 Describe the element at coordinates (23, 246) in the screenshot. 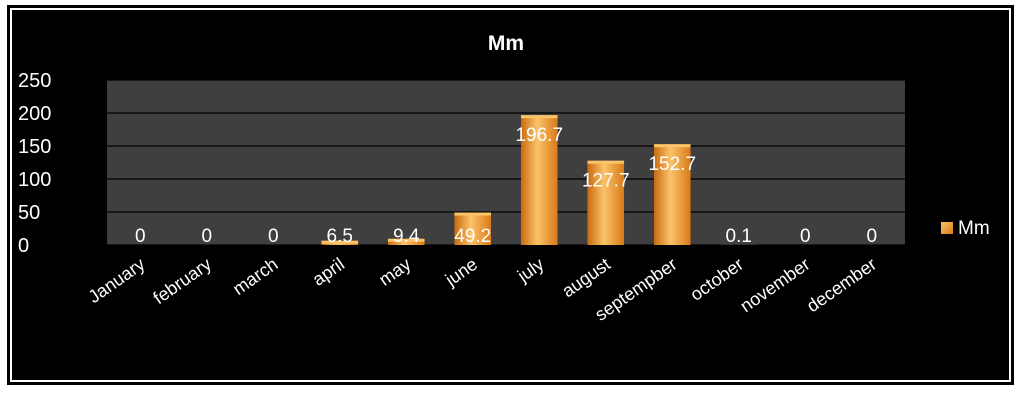

I see `y-tick-label: 0` at that location.